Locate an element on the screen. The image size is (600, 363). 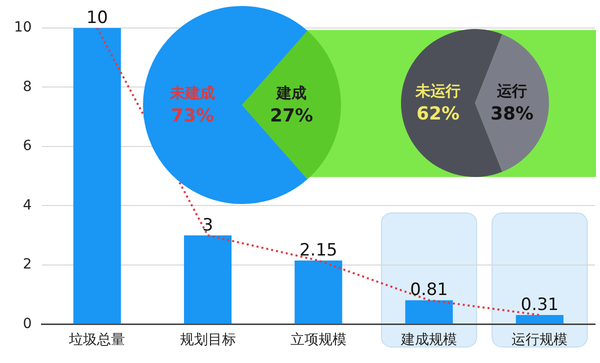
slice-label: 运行 is located at coordinates (511, 91).